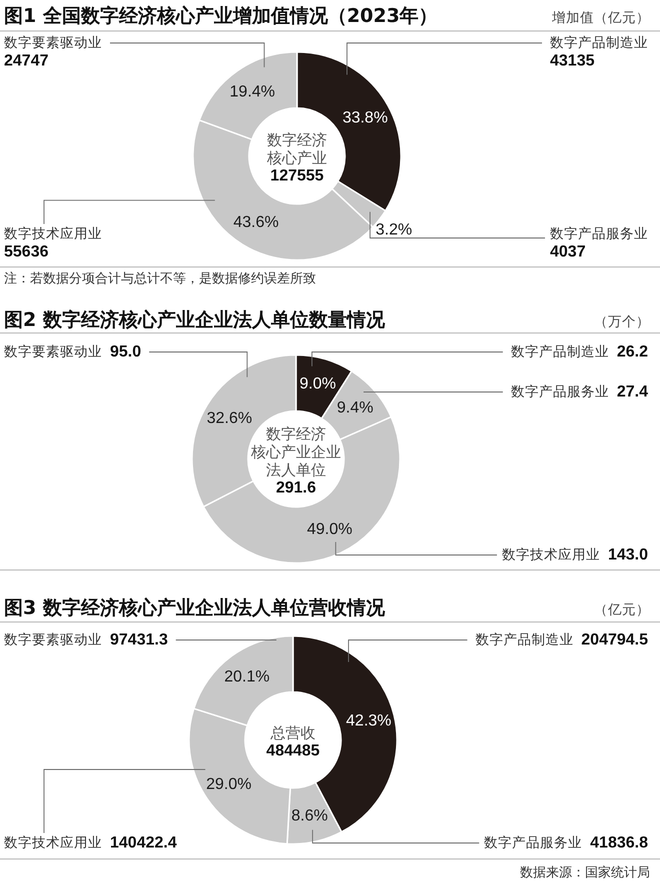 The image size is (660, 890). What do you see at coordinates (229, 418) in the screenshot?
I see `text: 32.6%` at bounding box center [229, 418].